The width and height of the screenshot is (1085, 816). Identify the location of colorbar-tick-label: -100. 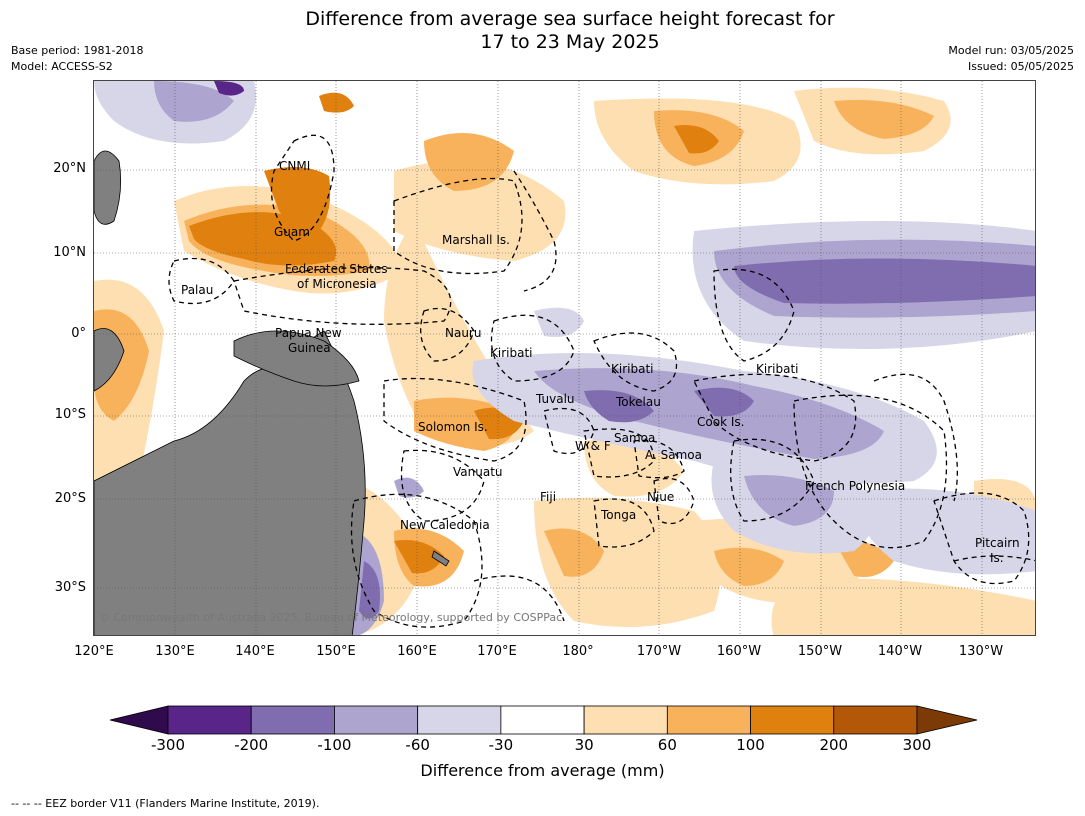
(334, 745).